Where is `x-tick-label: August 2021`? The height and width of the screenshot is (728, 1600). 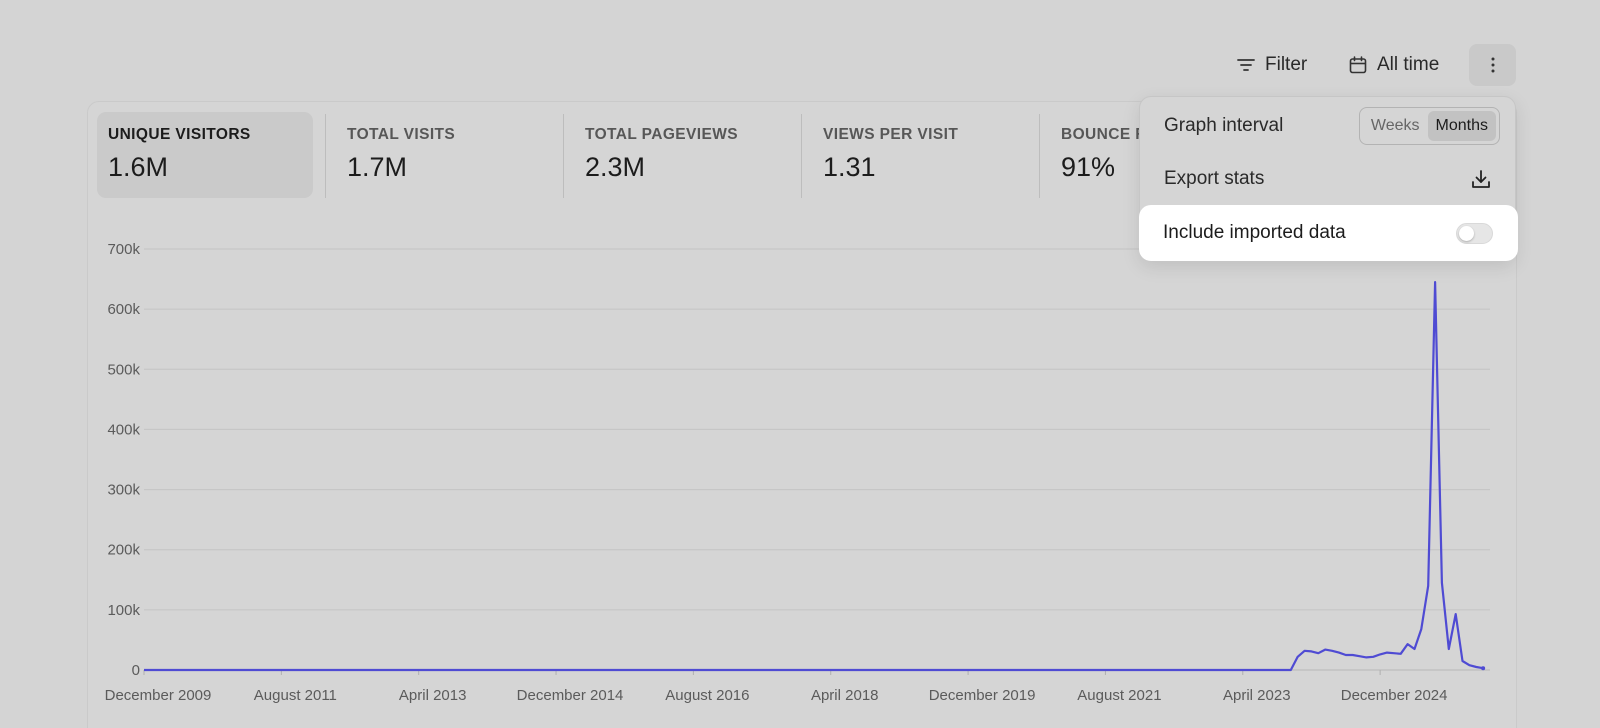
x-tick-label: August 2021 is located at coordinates (1119, 695).